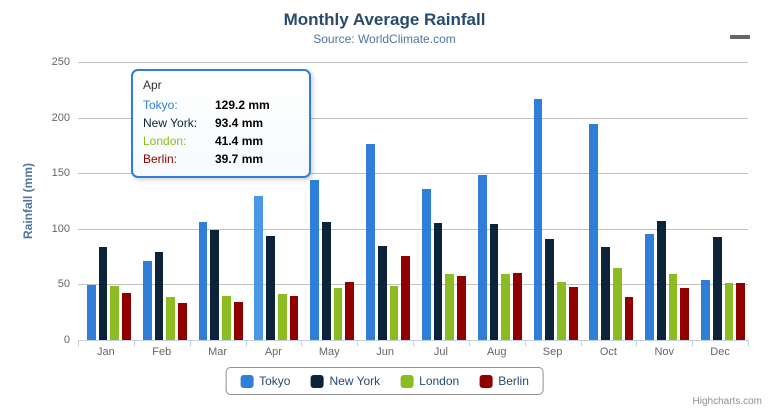 Image resolution: width=769 pixels, height=416 pixels. I want to click on bar-berlin-jan, so click(126, 316).